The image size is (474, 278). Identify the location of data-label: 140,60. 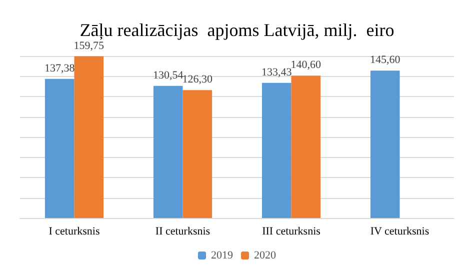
(306, 65).